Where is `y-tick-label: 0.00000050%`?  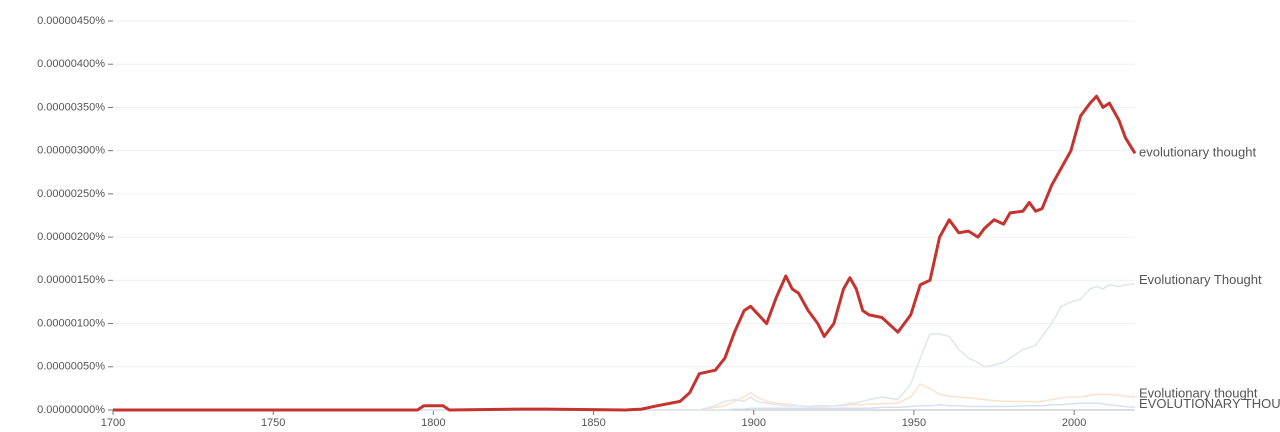
y-tick-label: 0.00000050% is located at coordinates (71, 367).